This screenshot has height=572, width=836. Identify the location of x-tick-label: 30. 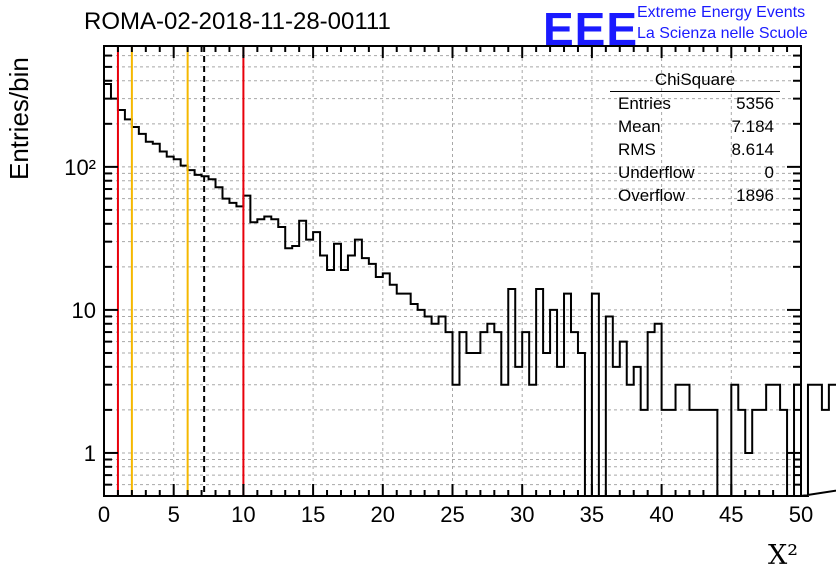
(522, 514).